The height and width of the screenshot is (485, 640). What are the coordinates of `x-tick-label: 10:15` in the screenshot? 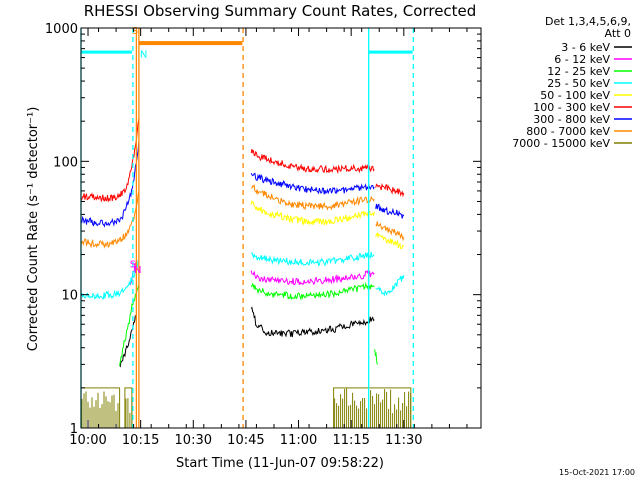 It's located at (140, 440).